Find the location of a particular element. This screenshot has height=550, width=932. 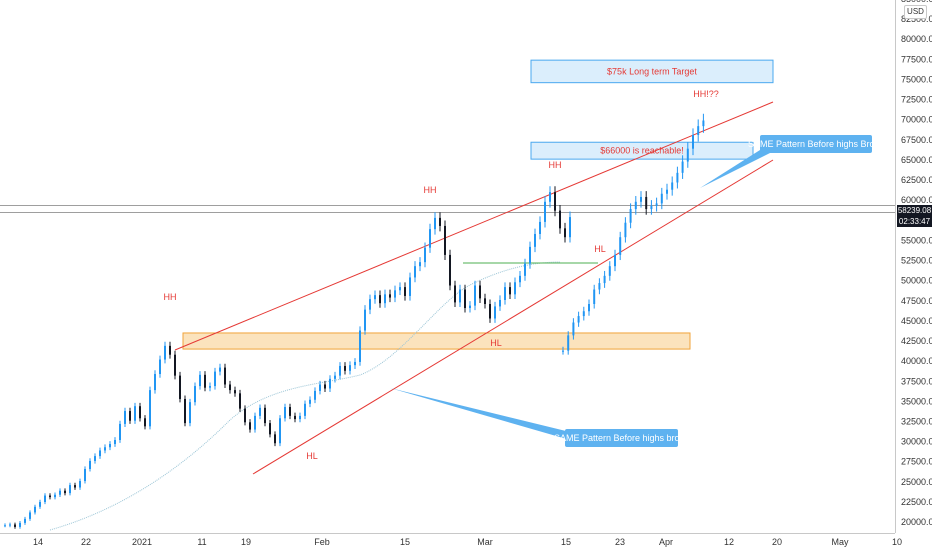

y-tick-label: 40000.00 is located at coordinates (916, 361).